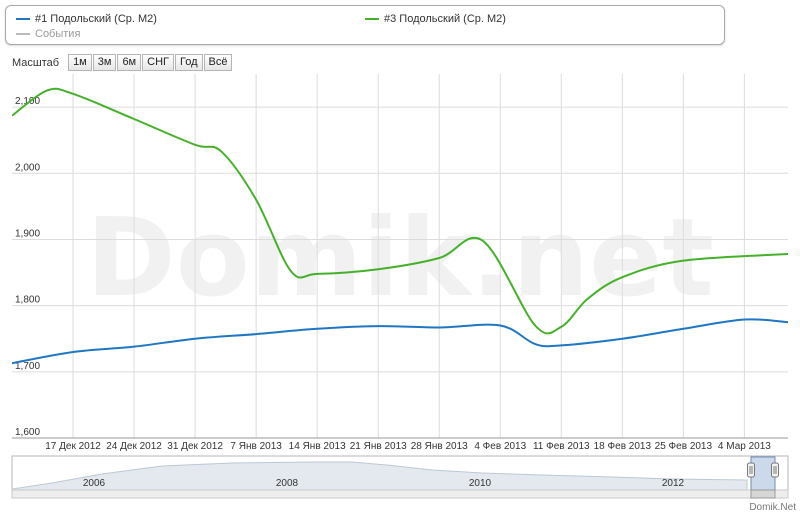  What do you see at coordinates (104, 62) in the screenshot?
I see `zoom-3m-button: 3м` at bounding box center [104, 62].